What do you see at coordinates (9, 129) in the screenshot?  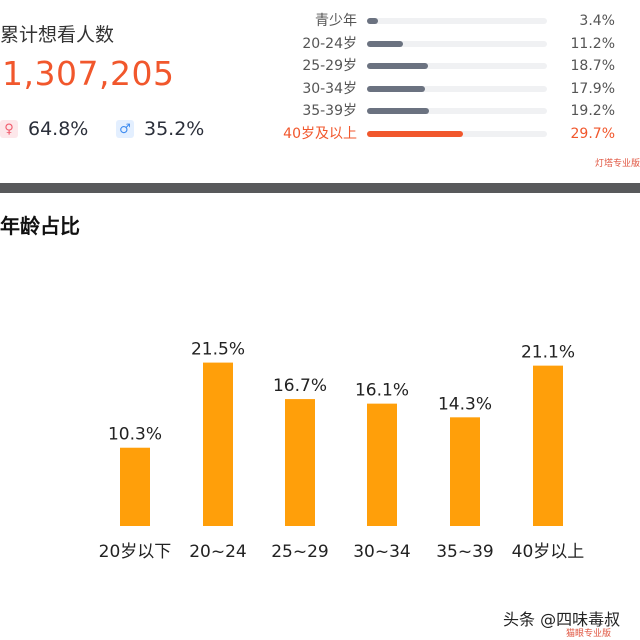 I see `female-icon: ♀` at bounding box center [9, 129].